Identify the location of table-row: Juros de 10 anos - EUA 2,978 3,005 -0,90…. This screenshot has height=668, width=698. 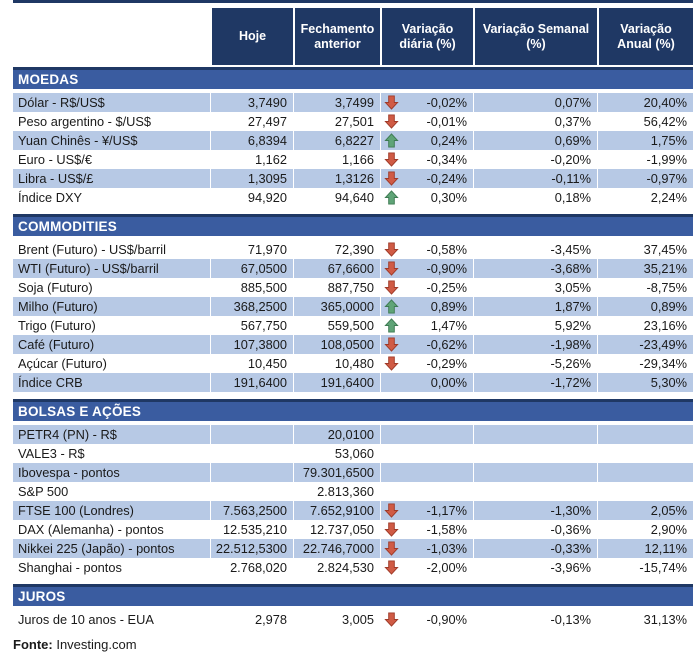
(353, 619).